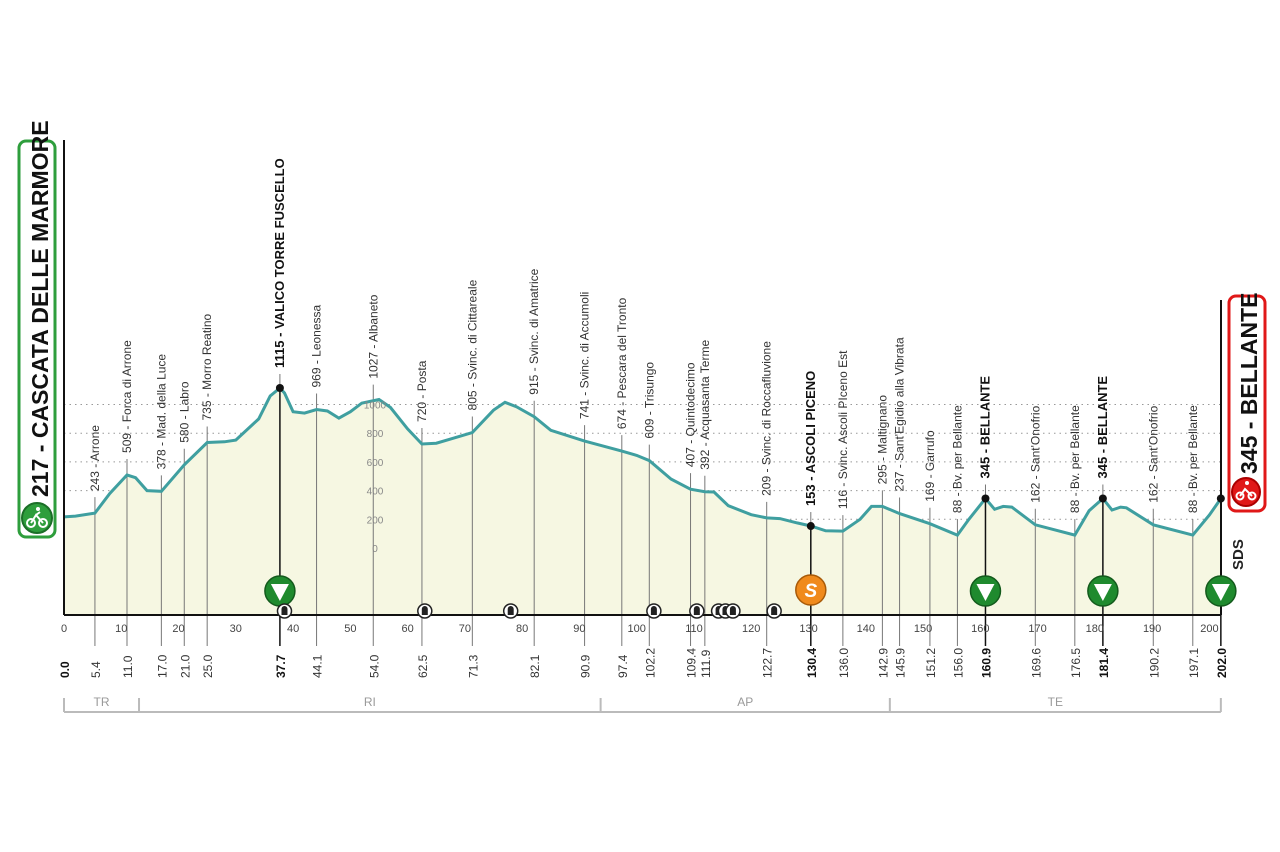  Describe the element at coordinates (529, 611) in the screenshot. I see `tunnels` at that location.